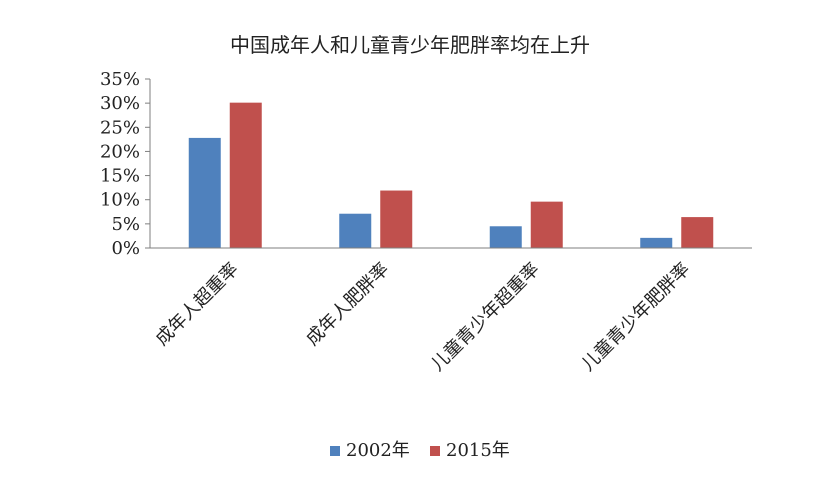 This screenshot has width=832, height=494. I want to click on x-tick-label: 成年人肥胖率, so click(347, 304).